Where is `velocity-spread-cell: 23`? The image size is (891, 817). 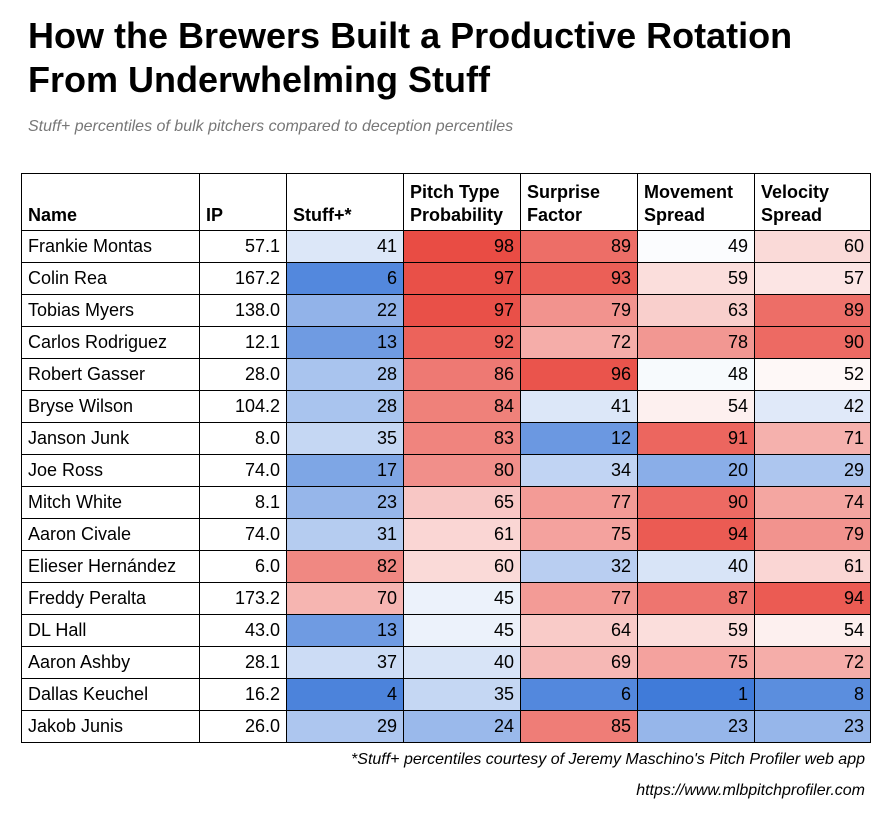
velocity-spread-cell: 23 is located at coordinates (812, 726).